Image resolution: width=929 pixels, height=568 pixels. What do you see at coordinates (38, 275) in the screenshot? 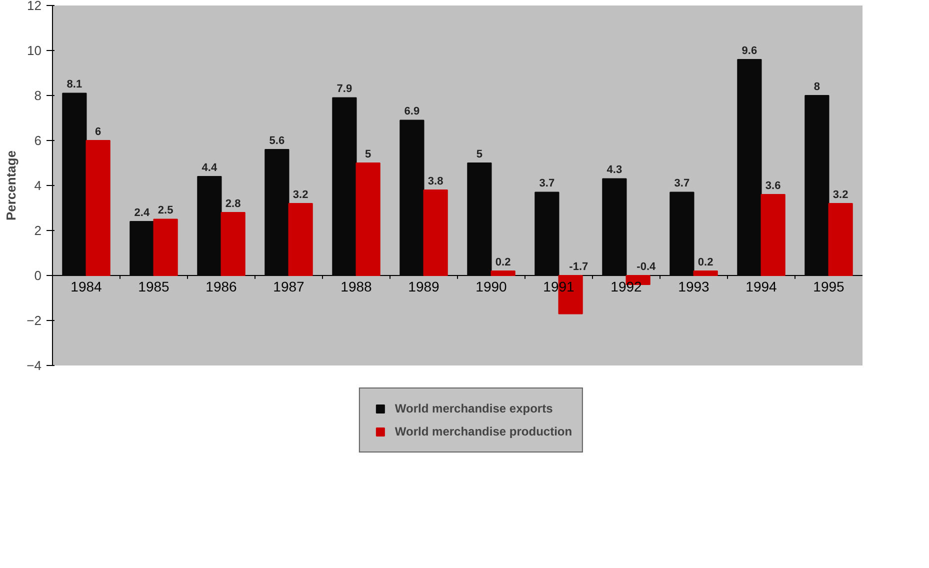
I see `y-tick-label: 0` at bounding box center [38, 275].